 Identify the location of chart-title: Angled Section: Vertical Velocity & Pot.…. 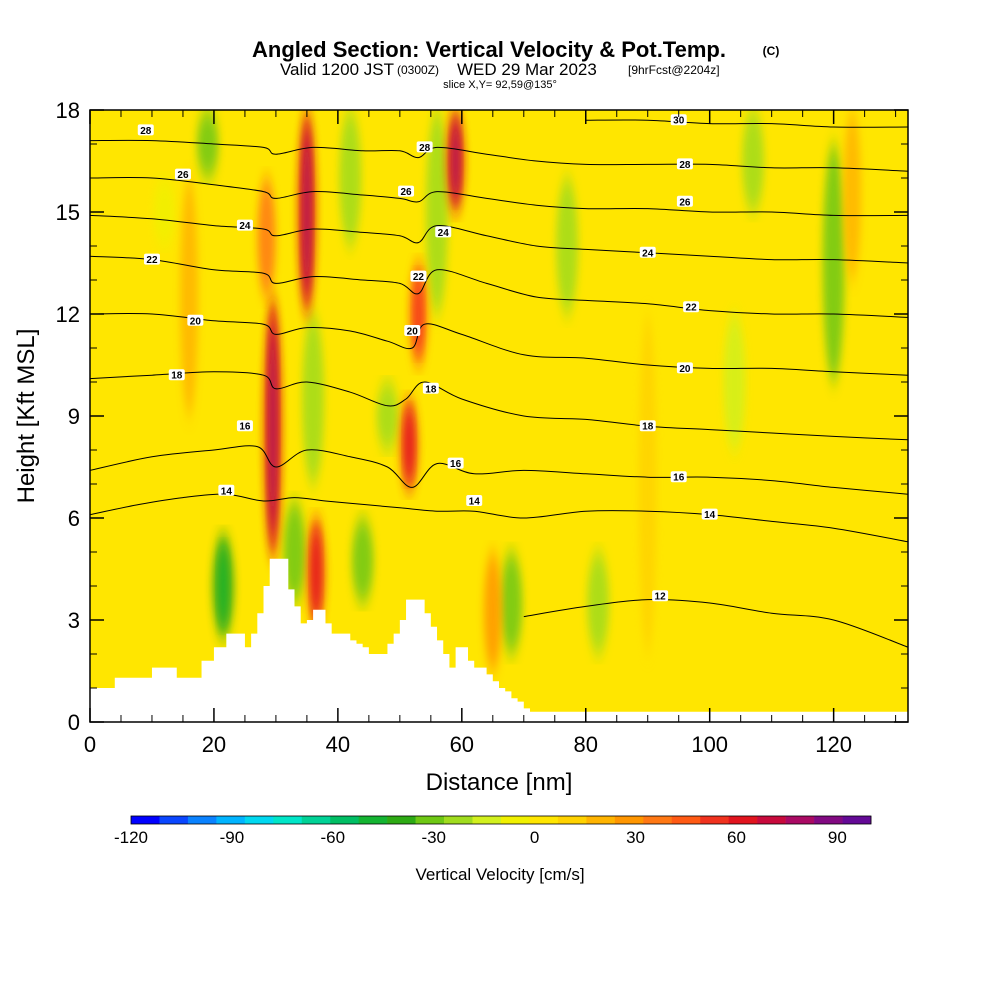
(489, 49).